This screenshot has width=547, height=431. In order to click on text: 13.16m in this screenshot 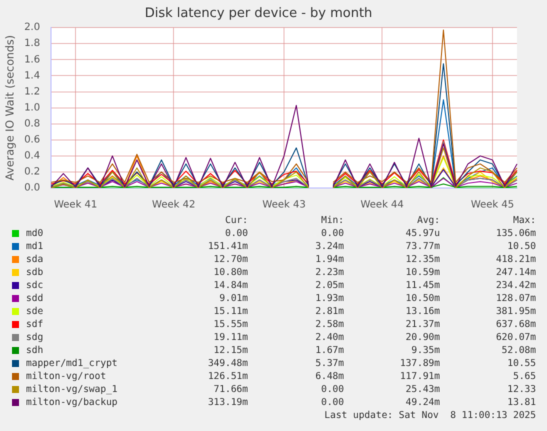, I will do `click(422, 311)`.